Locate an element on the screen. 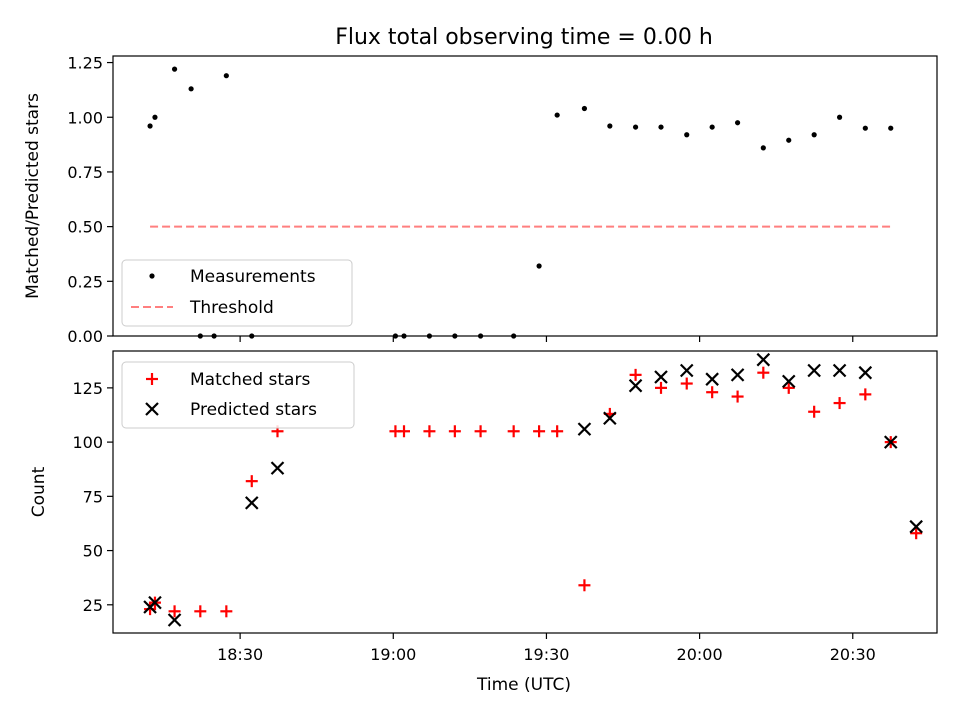 The height and width of the screenshot is (720, 960). bottom-legend-box is located at coordinates (238, 395).